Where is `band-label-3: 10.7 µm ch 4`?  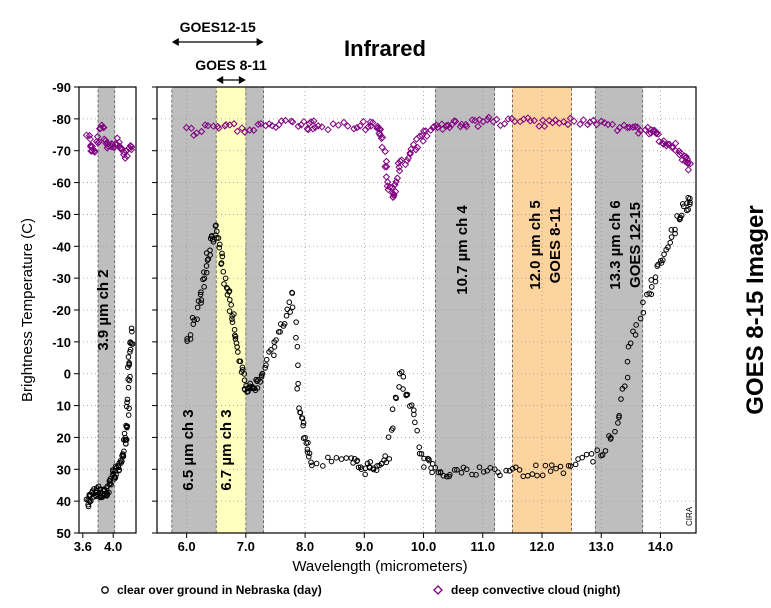
band-label-3: 10.7 µm ch 4 is located at coordinates (462, 250).